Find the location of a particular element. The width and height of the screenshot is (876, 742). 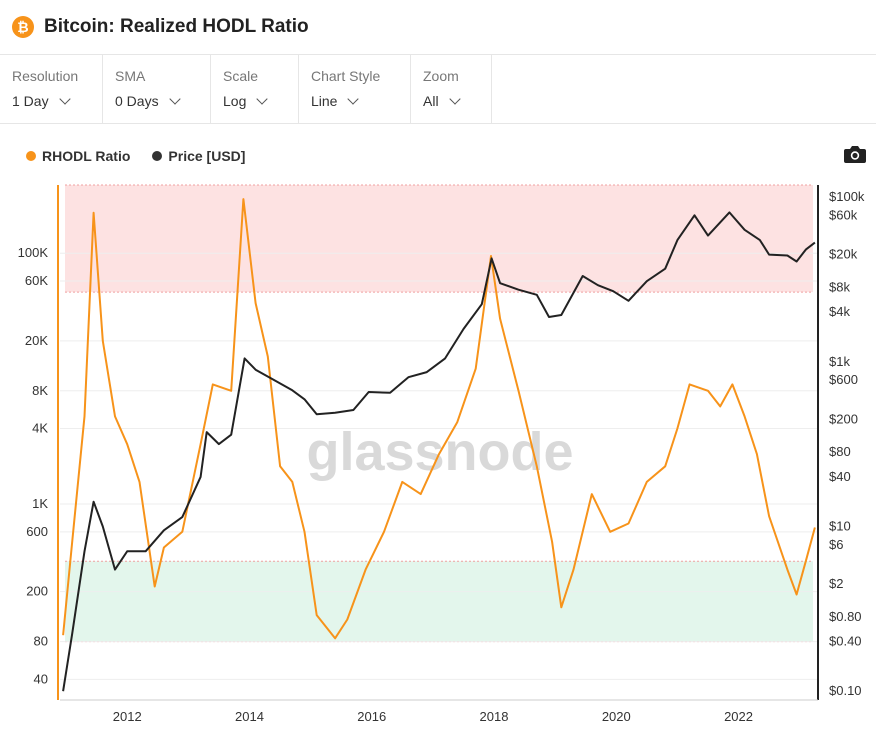

y-left-tick-label: 8K is located at coordinates (40, 390).